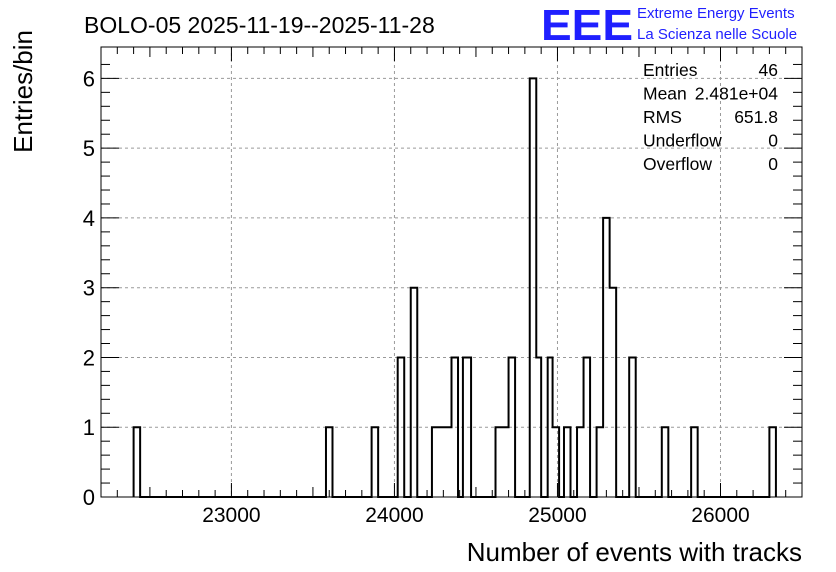  Describe the element at coordinates (89, 497) in the screenshot. I see `y-tick-label: 0` at that location.